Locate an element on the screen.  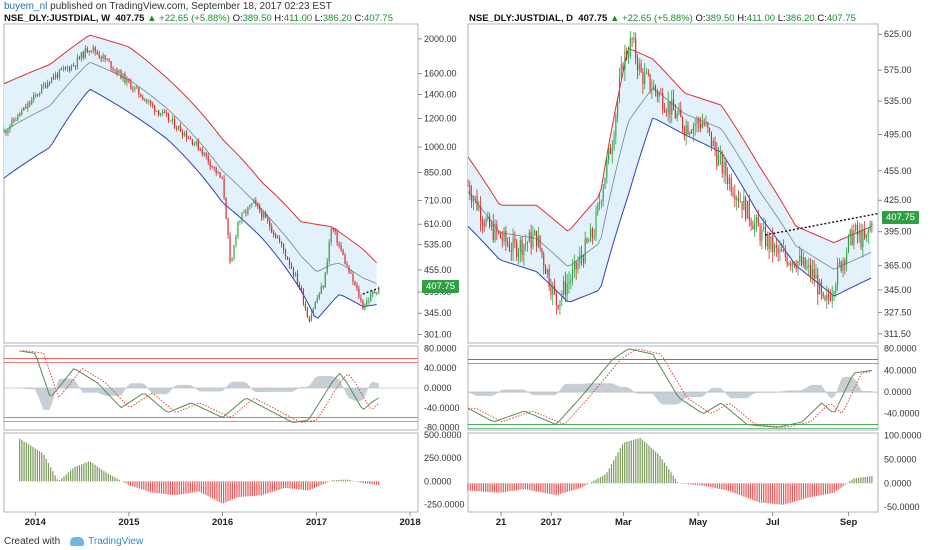
last-price-tag: 407.75 is located at coordinates (441, 287).